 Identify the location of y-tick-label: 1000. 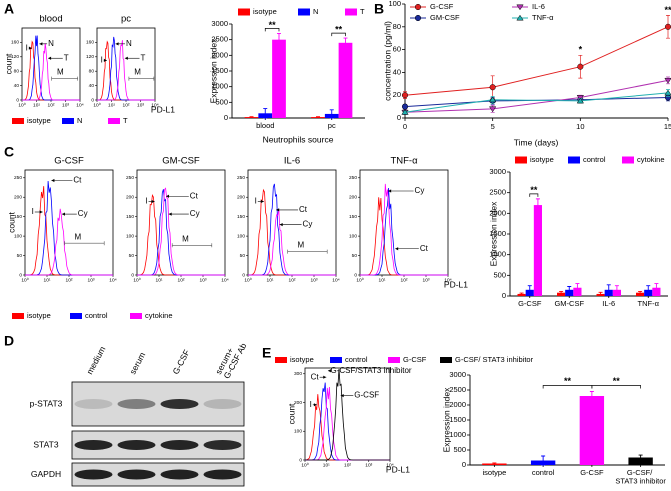
(219, 86).